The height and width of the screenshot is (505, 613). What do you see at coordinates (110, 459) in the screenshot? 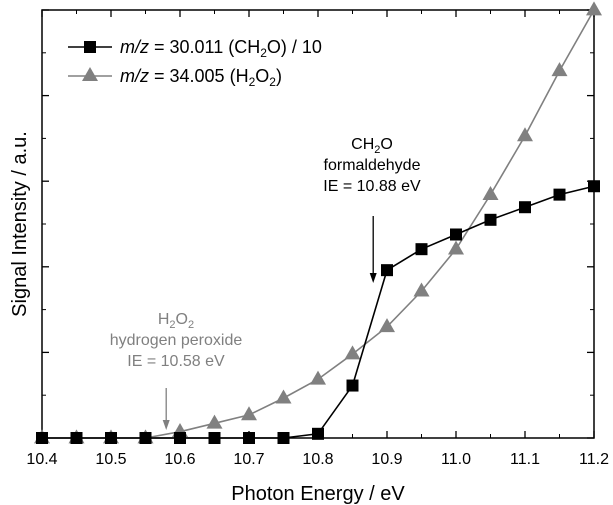
I see `x-tick-label: 10.5` at bounding box center [110, 459].